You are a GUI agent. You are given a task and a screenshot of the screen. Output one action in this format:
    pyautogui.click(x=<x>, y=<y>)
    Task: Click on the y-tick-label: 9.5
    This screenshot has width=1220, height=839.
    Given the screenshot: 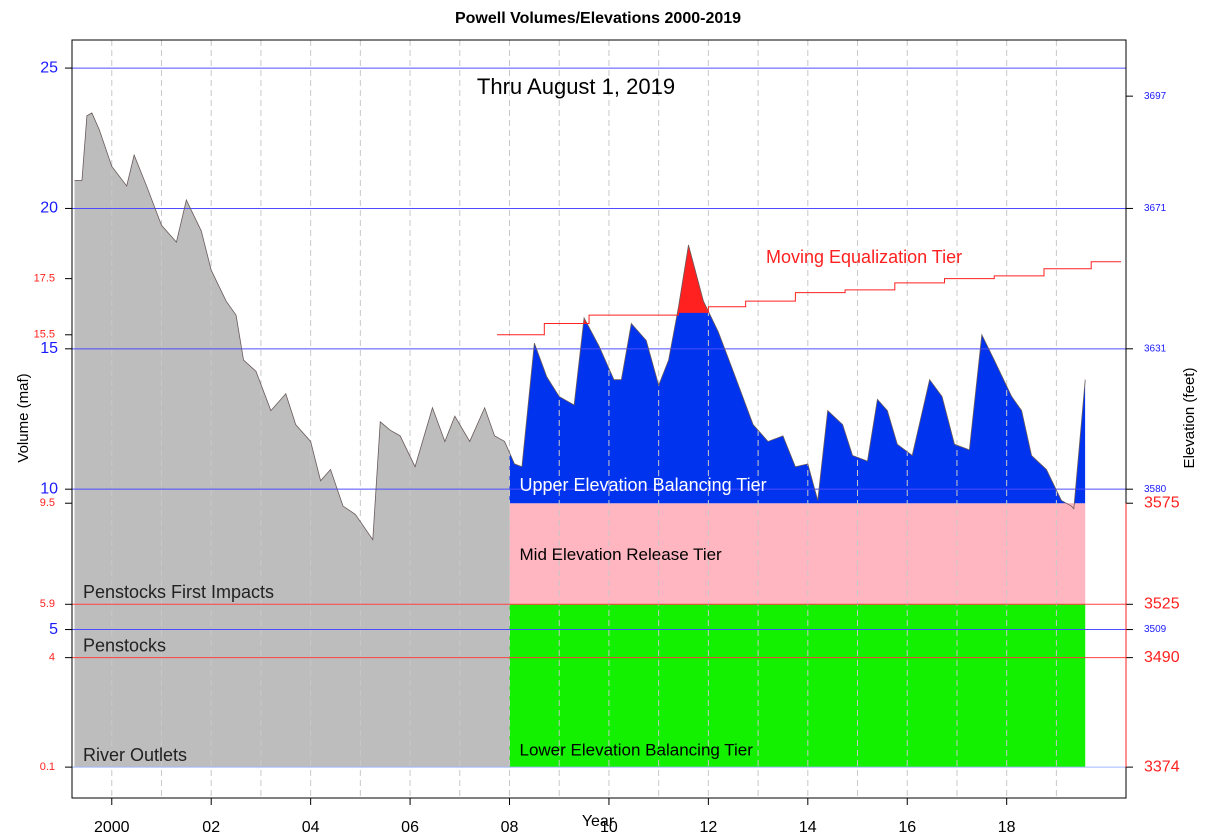 What is the action you would take?
    pyautogui.click(x=47, y=503)
    